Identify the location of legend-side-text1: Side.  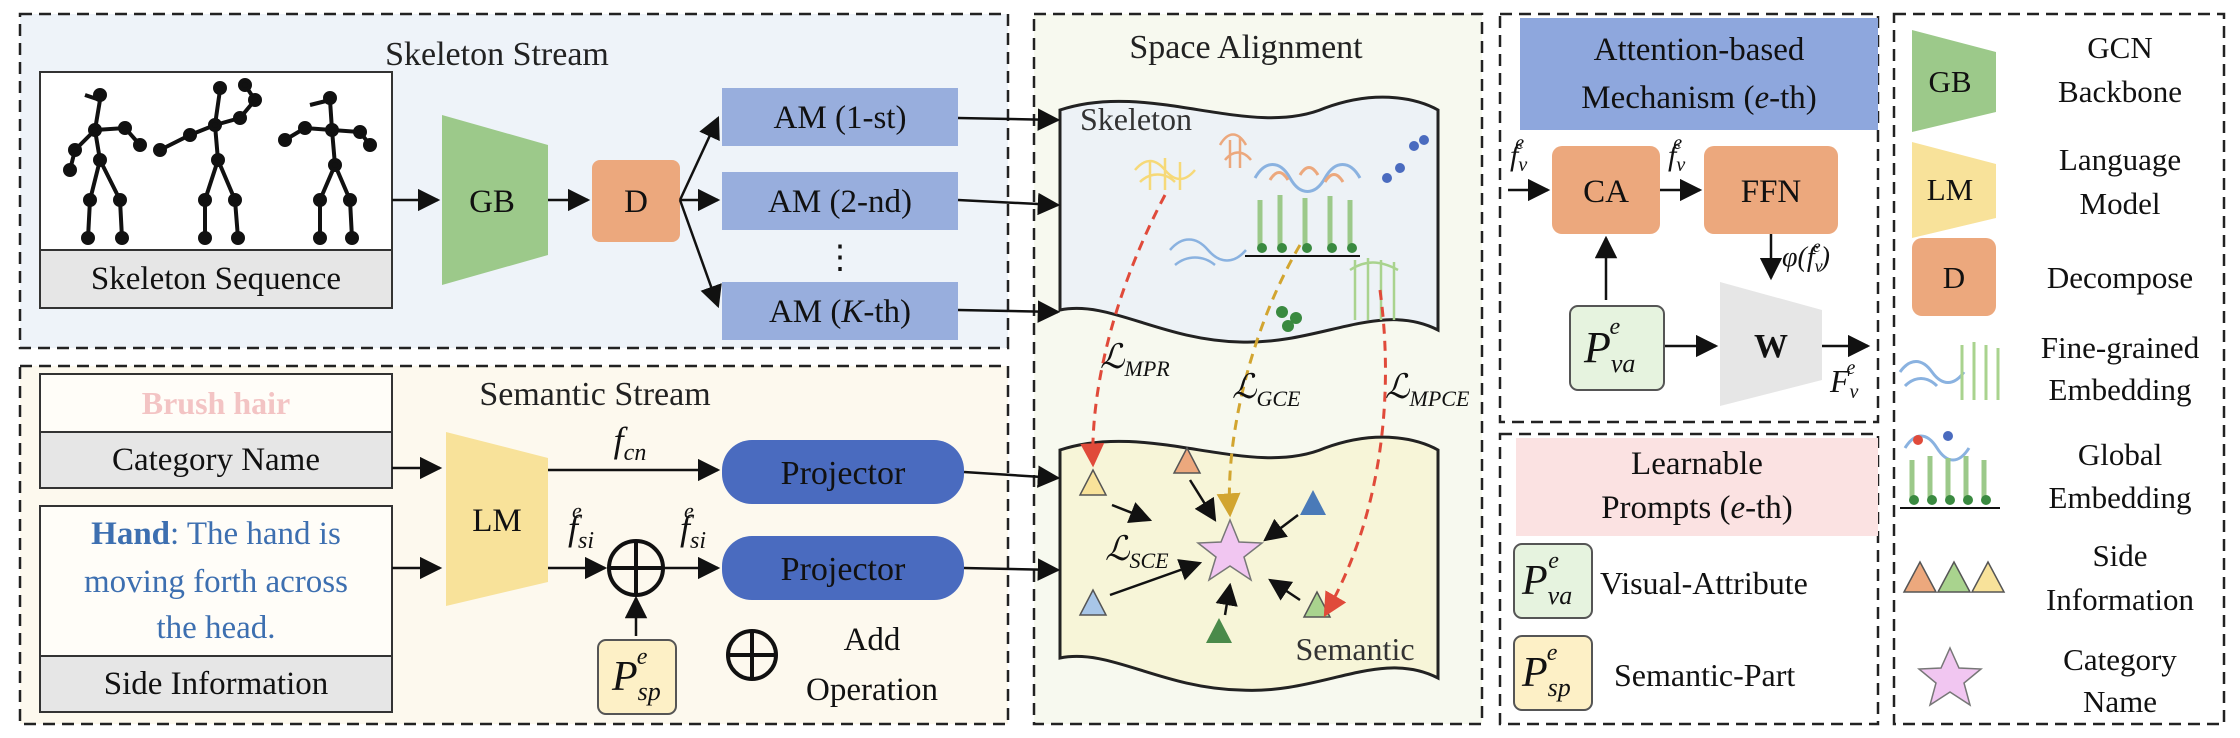
(2119, 555).